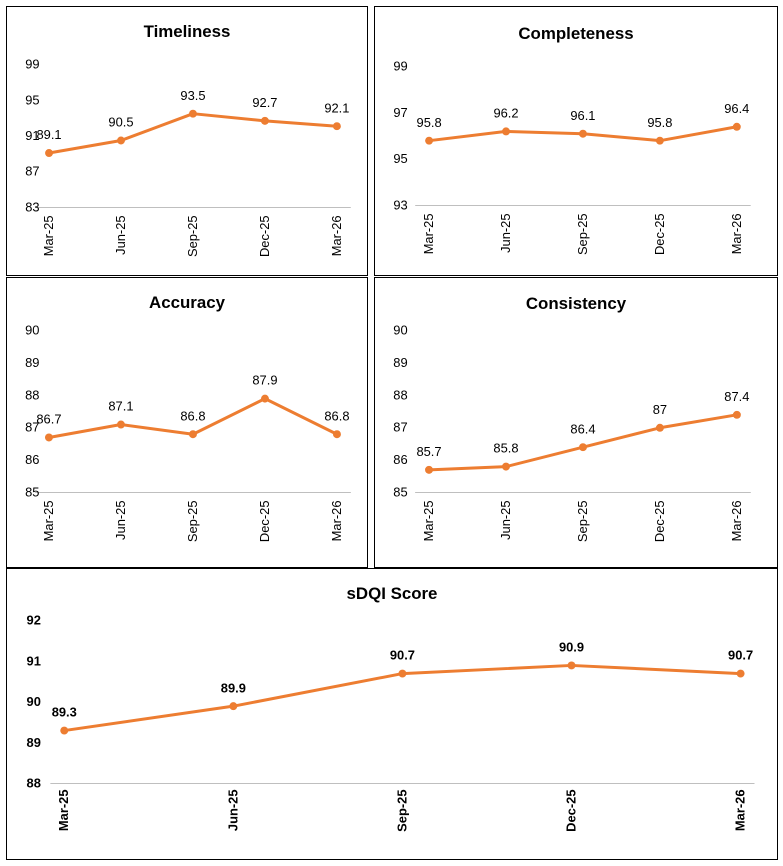  What do you see at coordinates (740, 810) in the screenshot?
I see `sdqi-x-tick-label: Mar-26` at bounding box center [740, 810].